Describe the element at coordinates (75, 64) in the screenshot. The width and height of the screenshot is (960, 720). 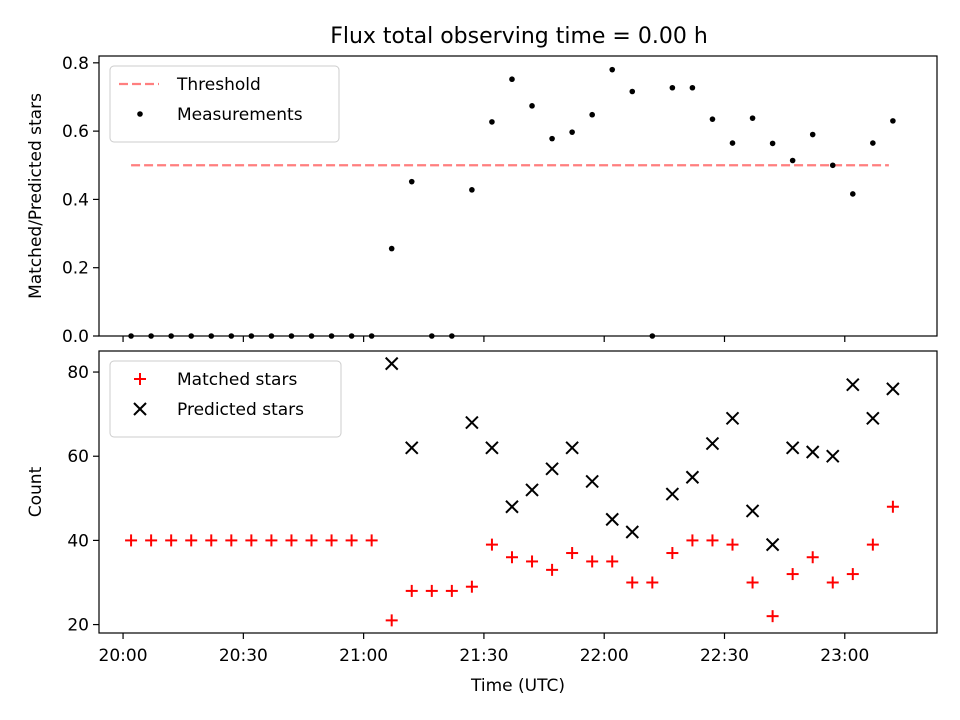
I see `y-tick-label: 0.8` at that location.